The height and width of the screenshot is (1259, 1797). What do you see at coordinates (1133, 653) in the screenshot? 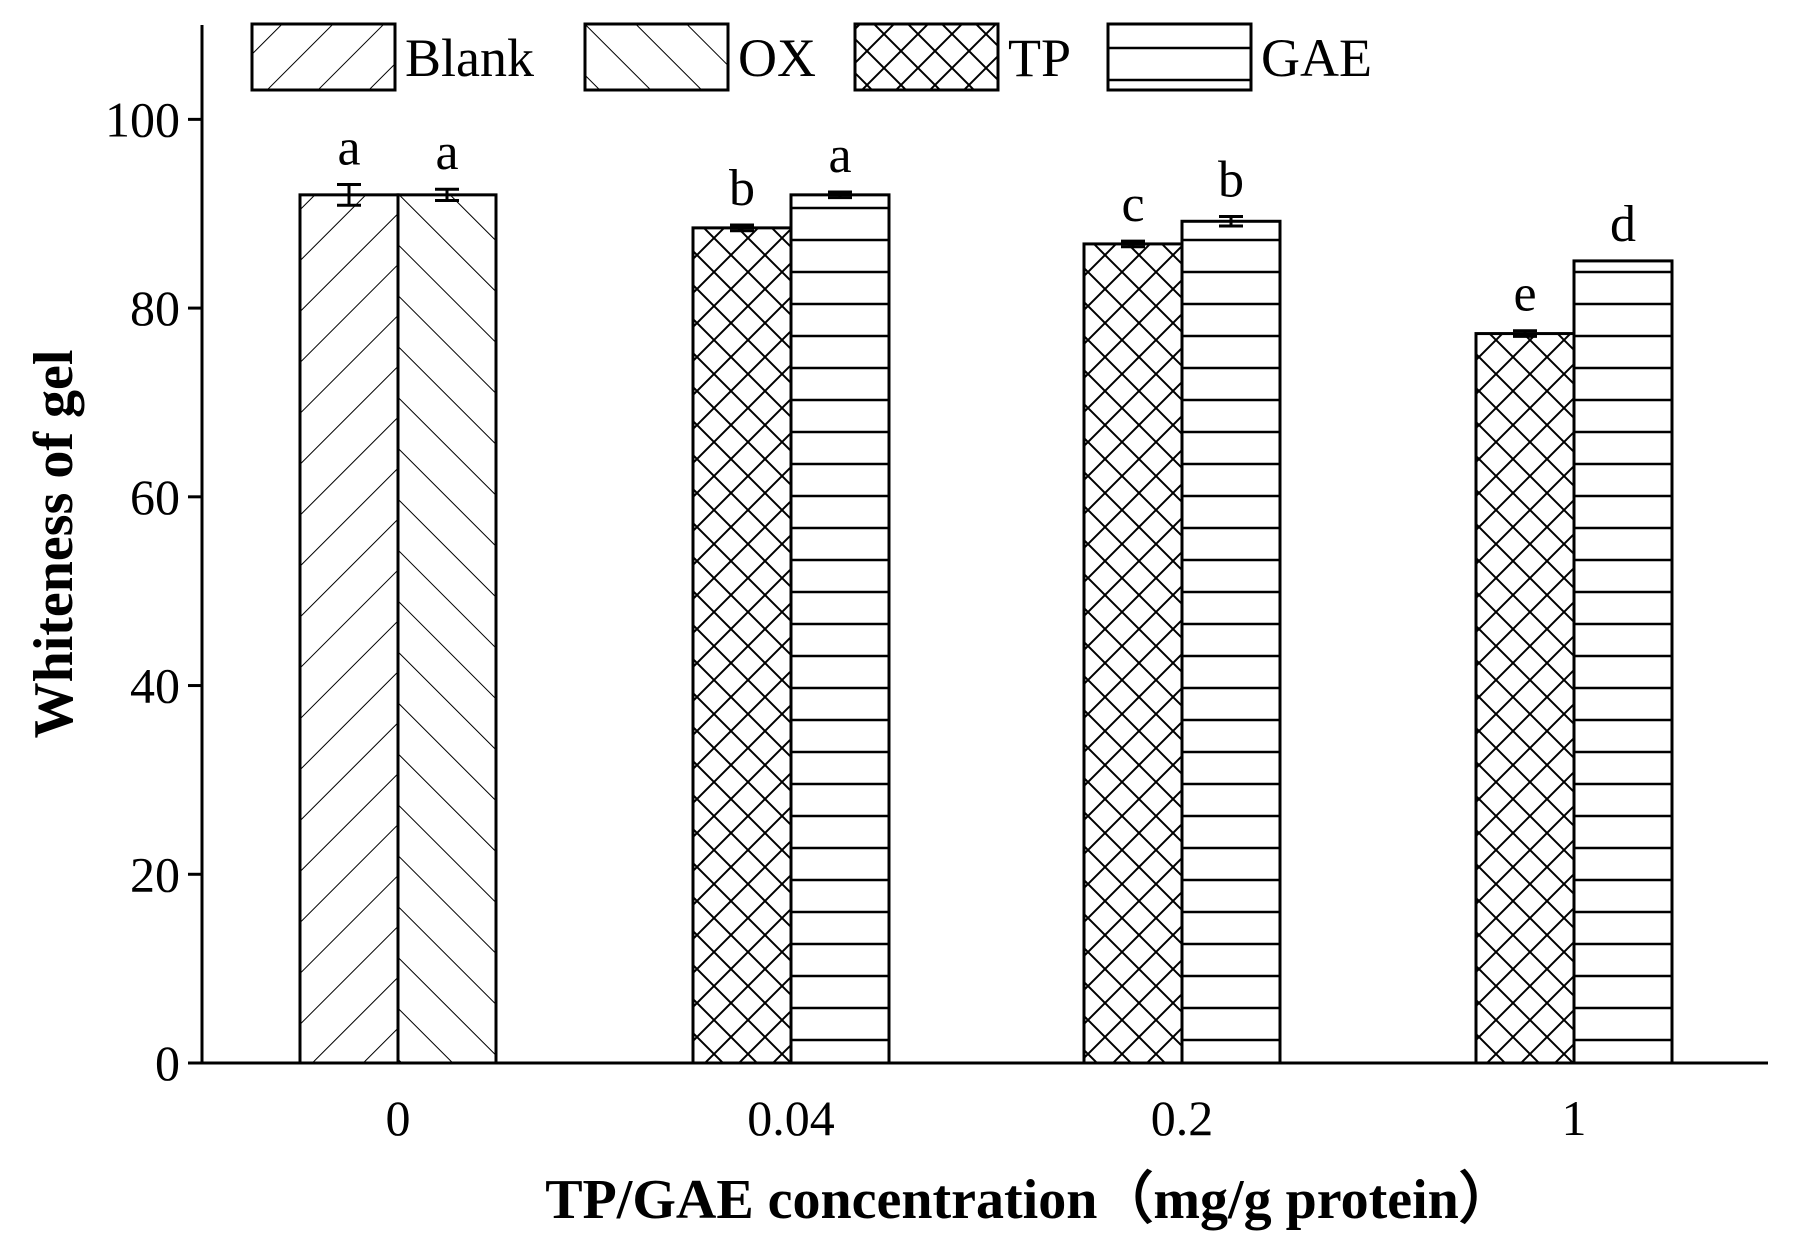
I see `bar-tp-0.2` at bounding box center [1133, 653].